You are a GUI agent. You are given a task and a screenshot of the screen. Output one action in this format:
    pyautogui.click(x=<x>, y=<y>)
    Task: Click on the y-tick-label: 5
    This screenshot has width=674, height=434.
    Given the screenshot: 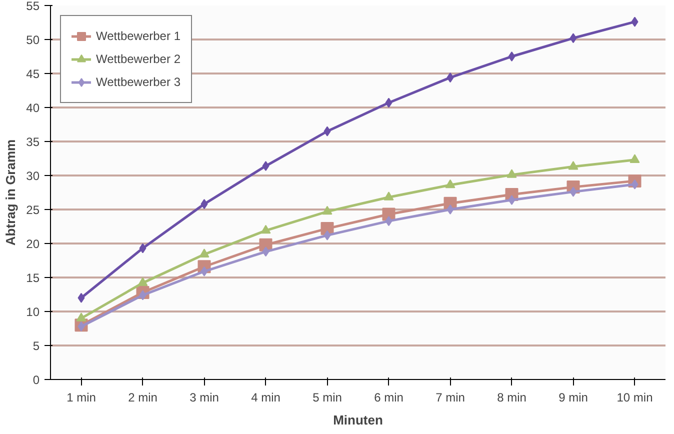 What is the action you would take?
    pyautogui.click(x=36, y=346)
    